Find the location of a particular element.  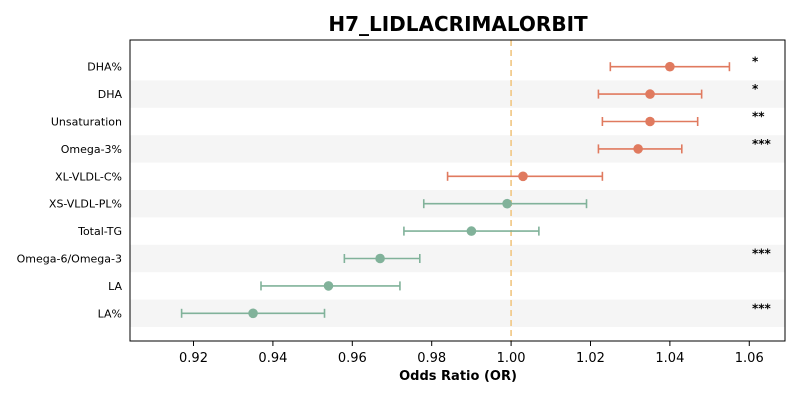

x-axis-label: Odds Ratio (OR) is located at coordinates (458, 376).